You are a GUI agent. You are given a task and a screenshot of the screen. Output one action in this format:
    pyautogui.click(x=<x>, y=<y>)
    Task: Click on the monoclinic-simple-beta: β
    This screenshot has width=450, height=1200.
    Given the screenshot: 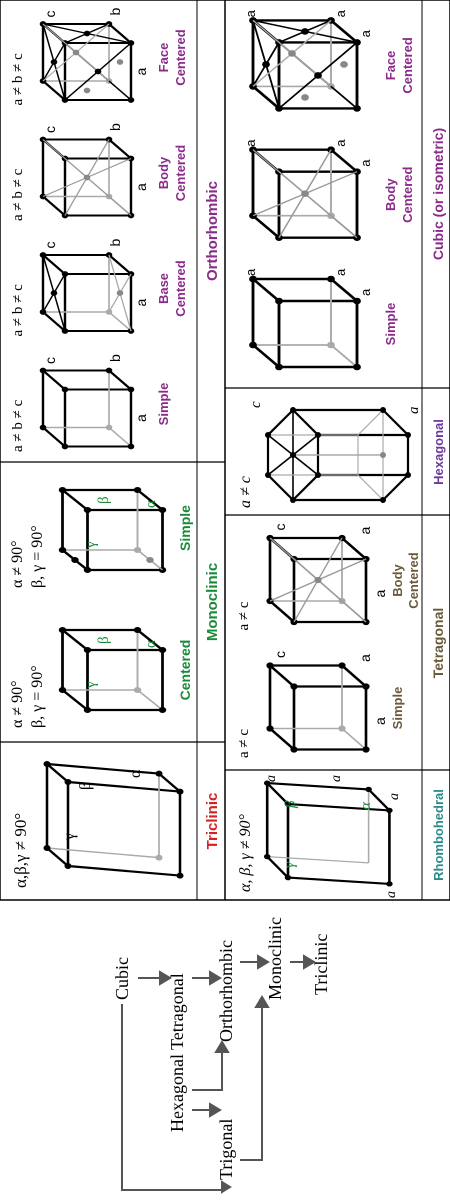 What is the action you would take?
    pyautogui.click(x=104, y=500)
    